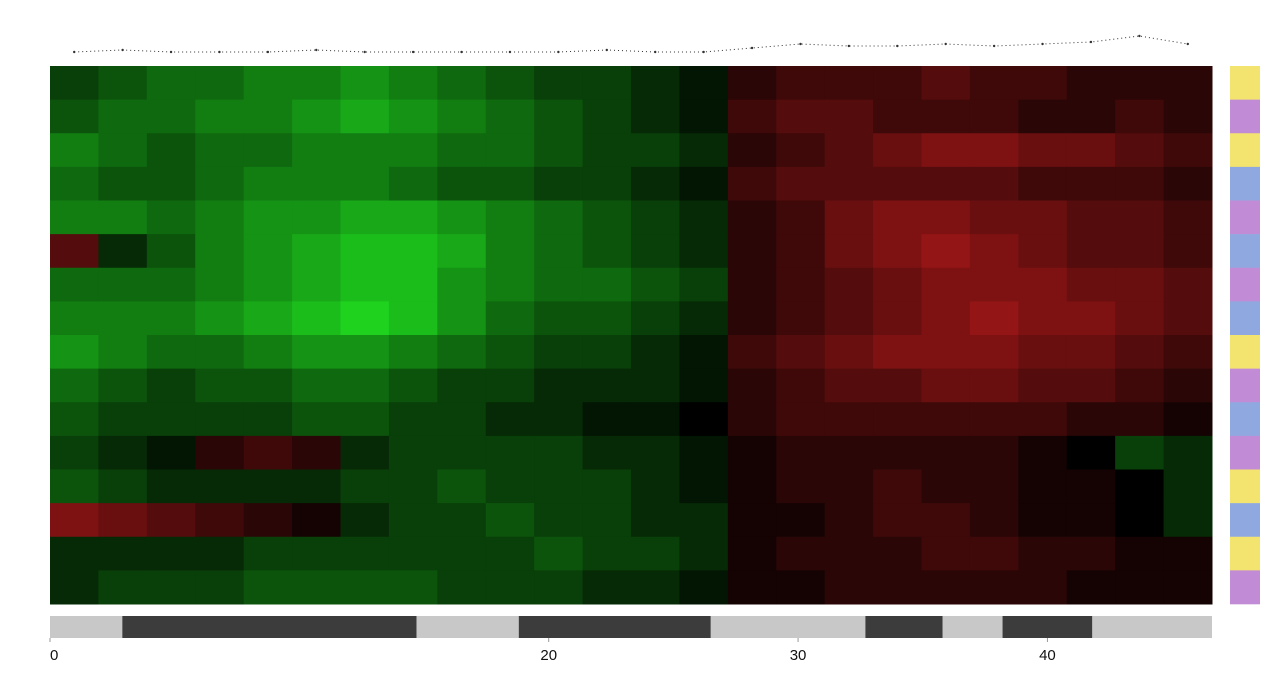 This screenshot has width=1280, height=674. I want to click on x-tick-label: 0, so click(54, 655).